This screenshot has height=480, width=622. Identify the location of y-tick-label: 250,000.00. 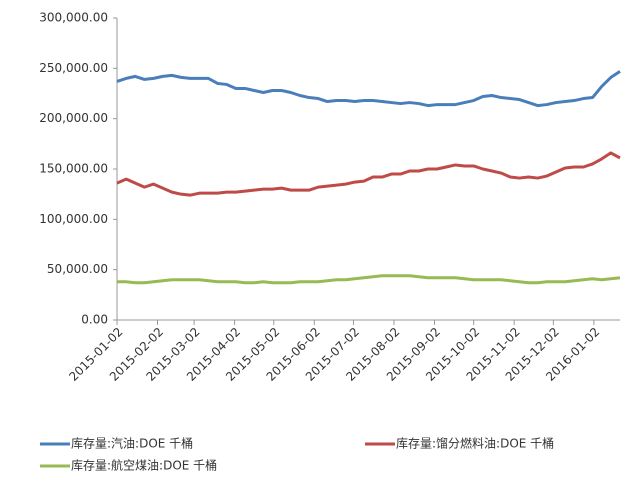
(73, 68).